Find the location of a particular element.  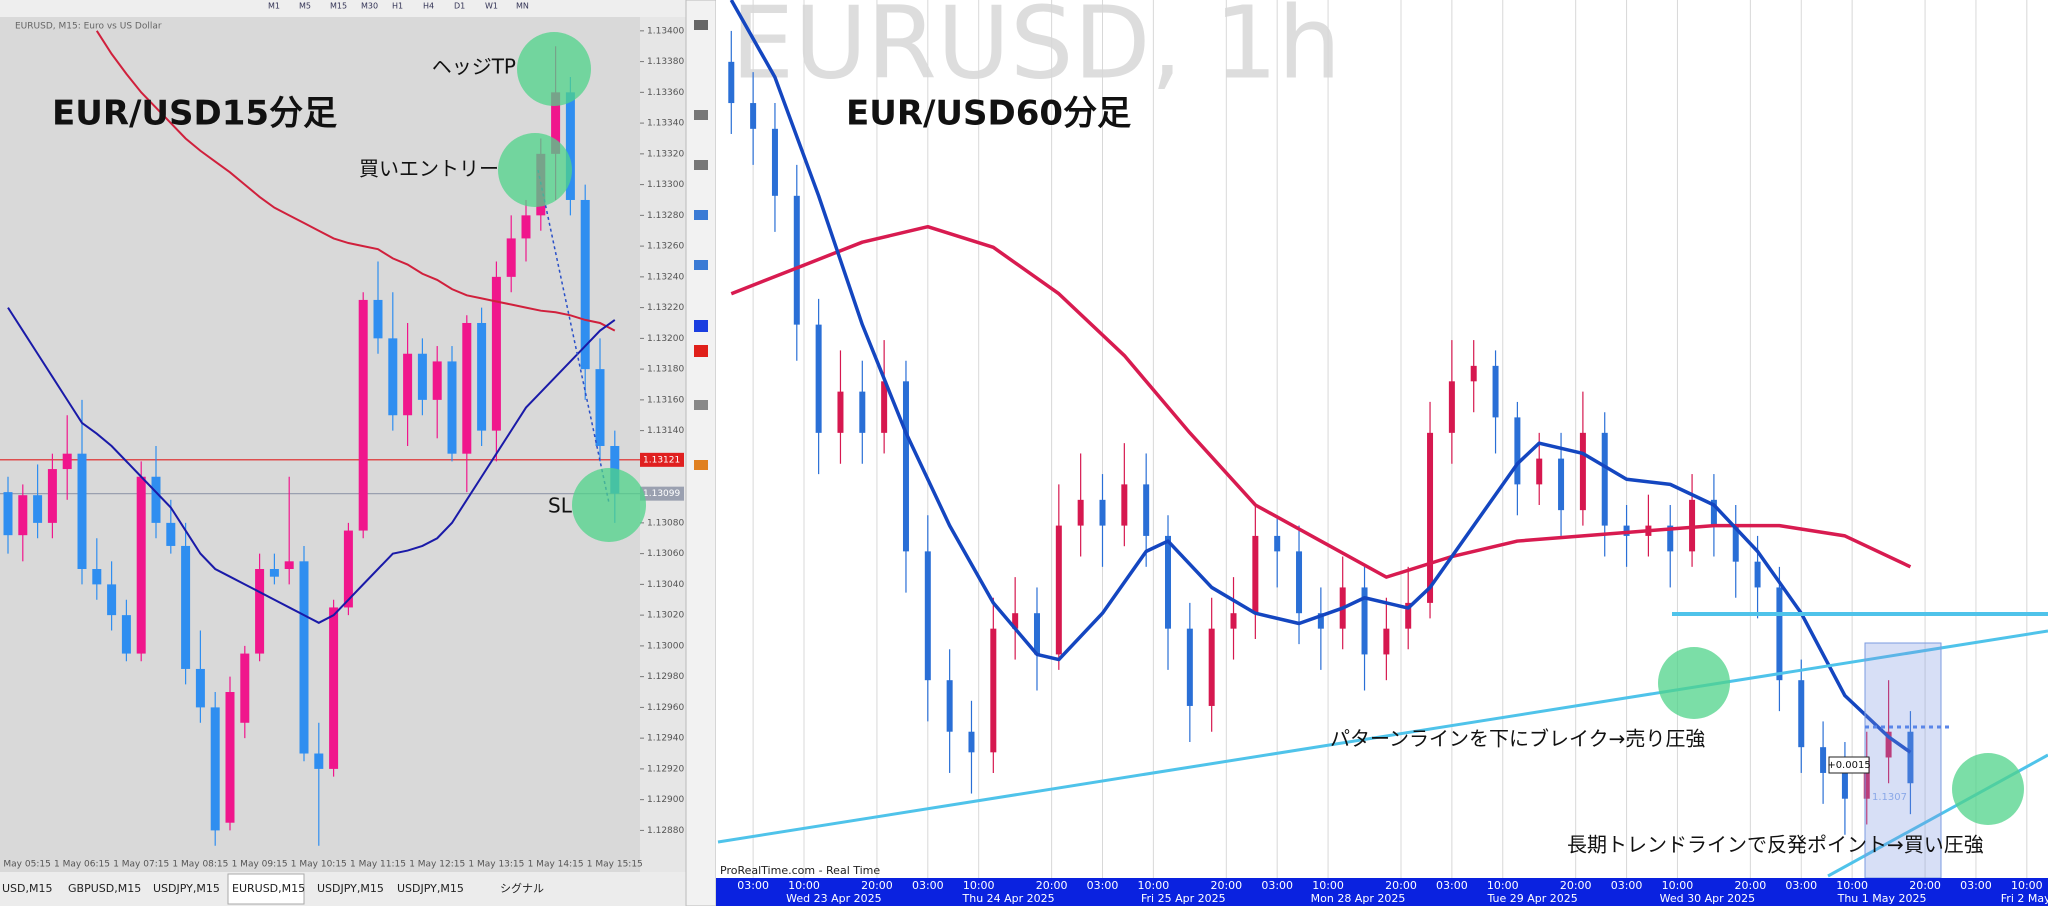

source-label: ProRealTime.com - Real Time is located at coordinates (800, 870).